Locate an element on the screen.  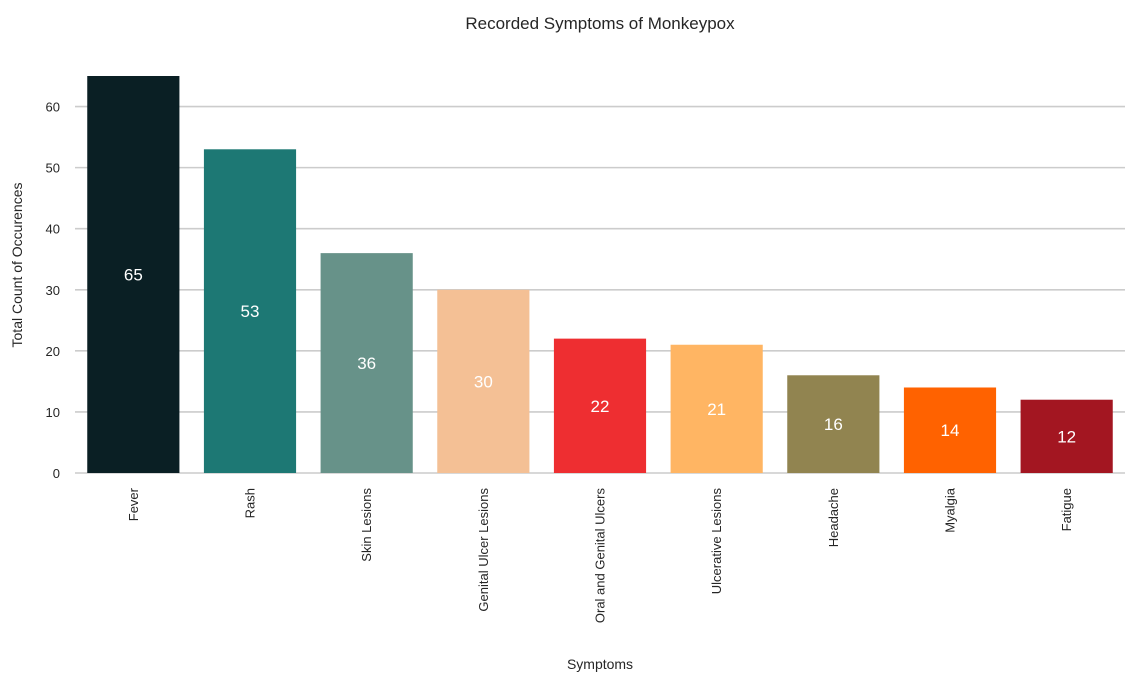
x-tick-label: Fatigue is located at coordinates (1066, 509).